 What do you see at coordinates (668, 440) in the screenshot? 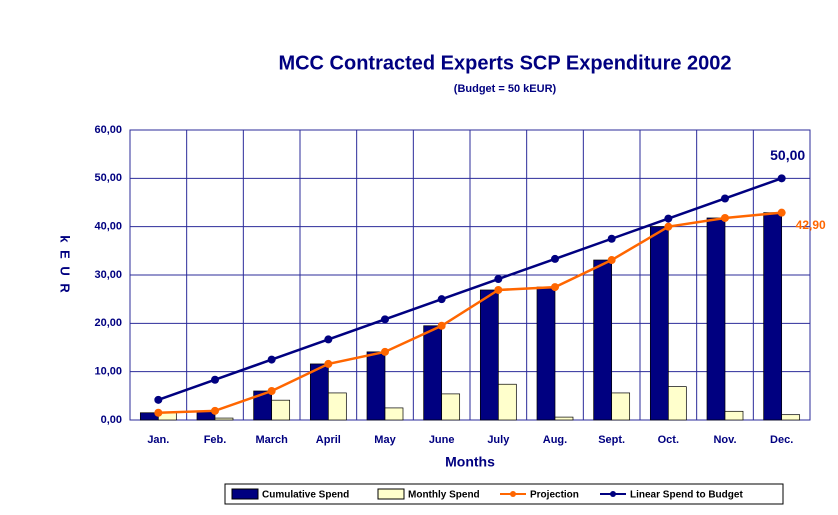
I see `x-tick-label: Oct.` at bounding box center [668, 440].